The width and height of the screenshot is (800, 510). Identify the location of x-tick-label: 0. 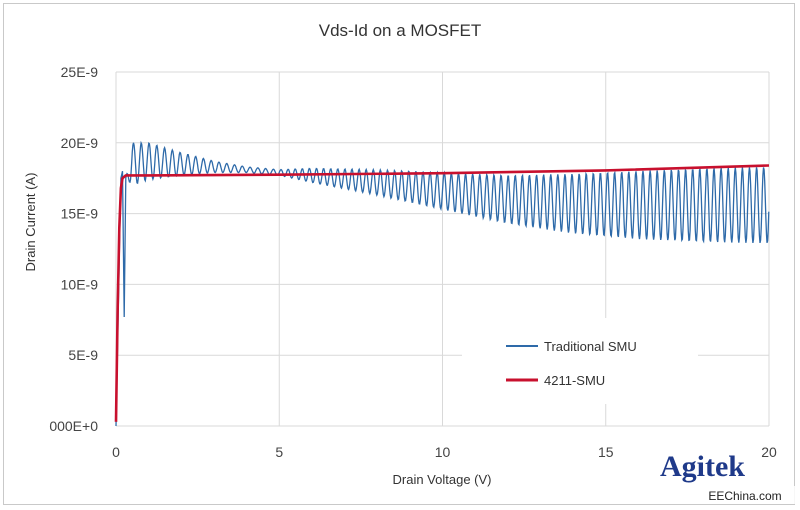
(116, 452).